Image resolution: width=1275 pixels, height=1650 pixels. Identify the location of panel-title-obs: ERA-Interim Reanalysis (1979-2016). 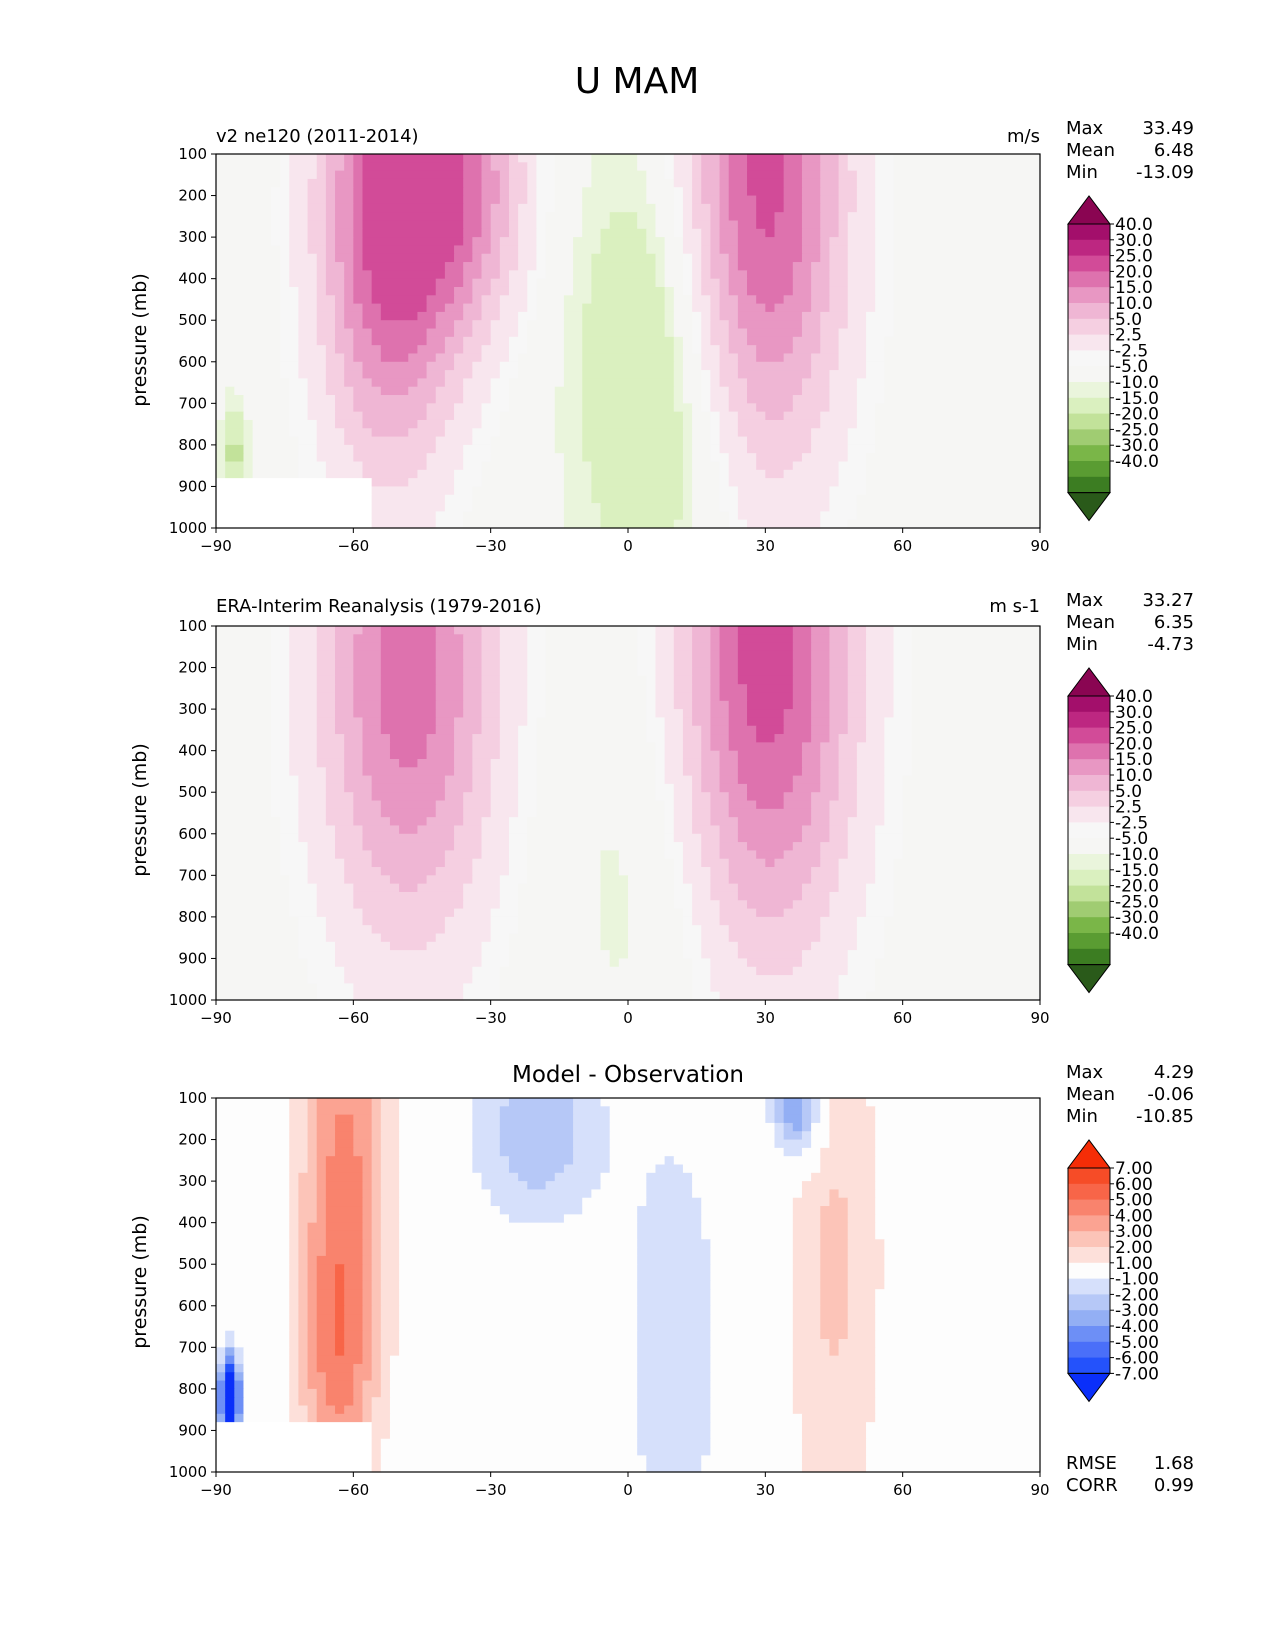
(379, 606).